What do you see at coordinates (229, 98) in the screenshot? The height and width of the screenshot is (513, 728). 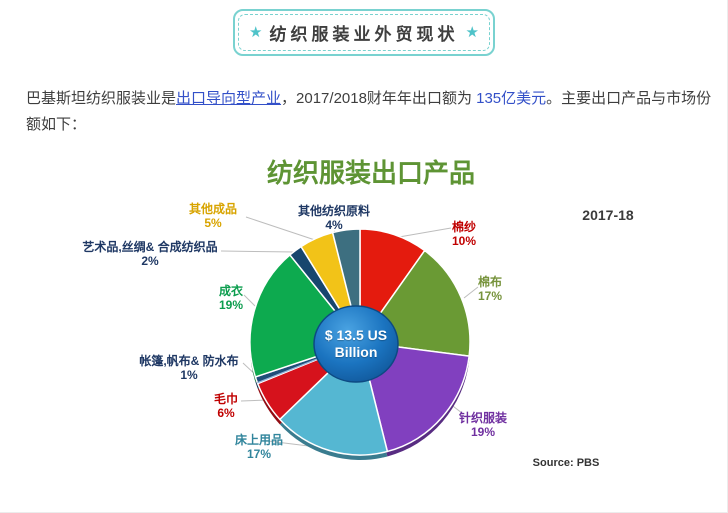 I see `link-export-oriented-industry: 出口导向型产业` at bounding box center [229, 98].